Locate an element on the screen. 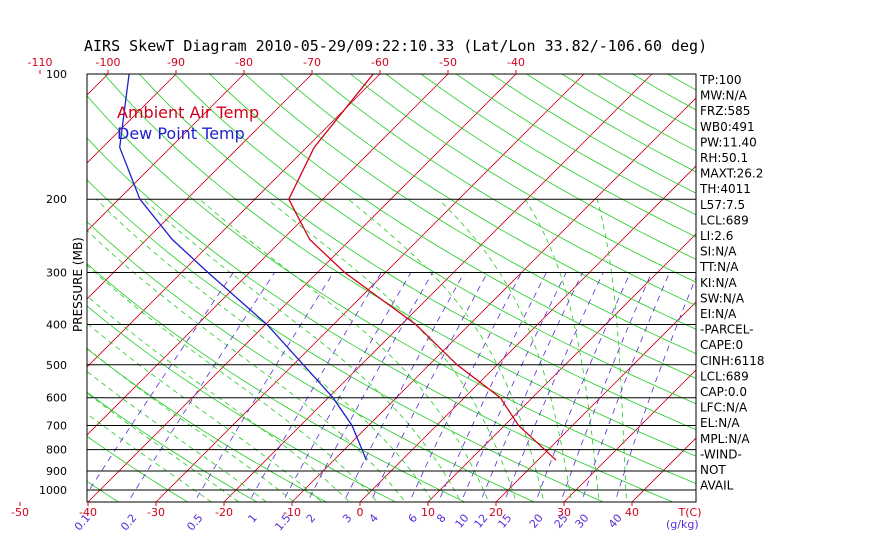  mixing-ratio-tick-label: 20 is located at coordinates (536, 521).